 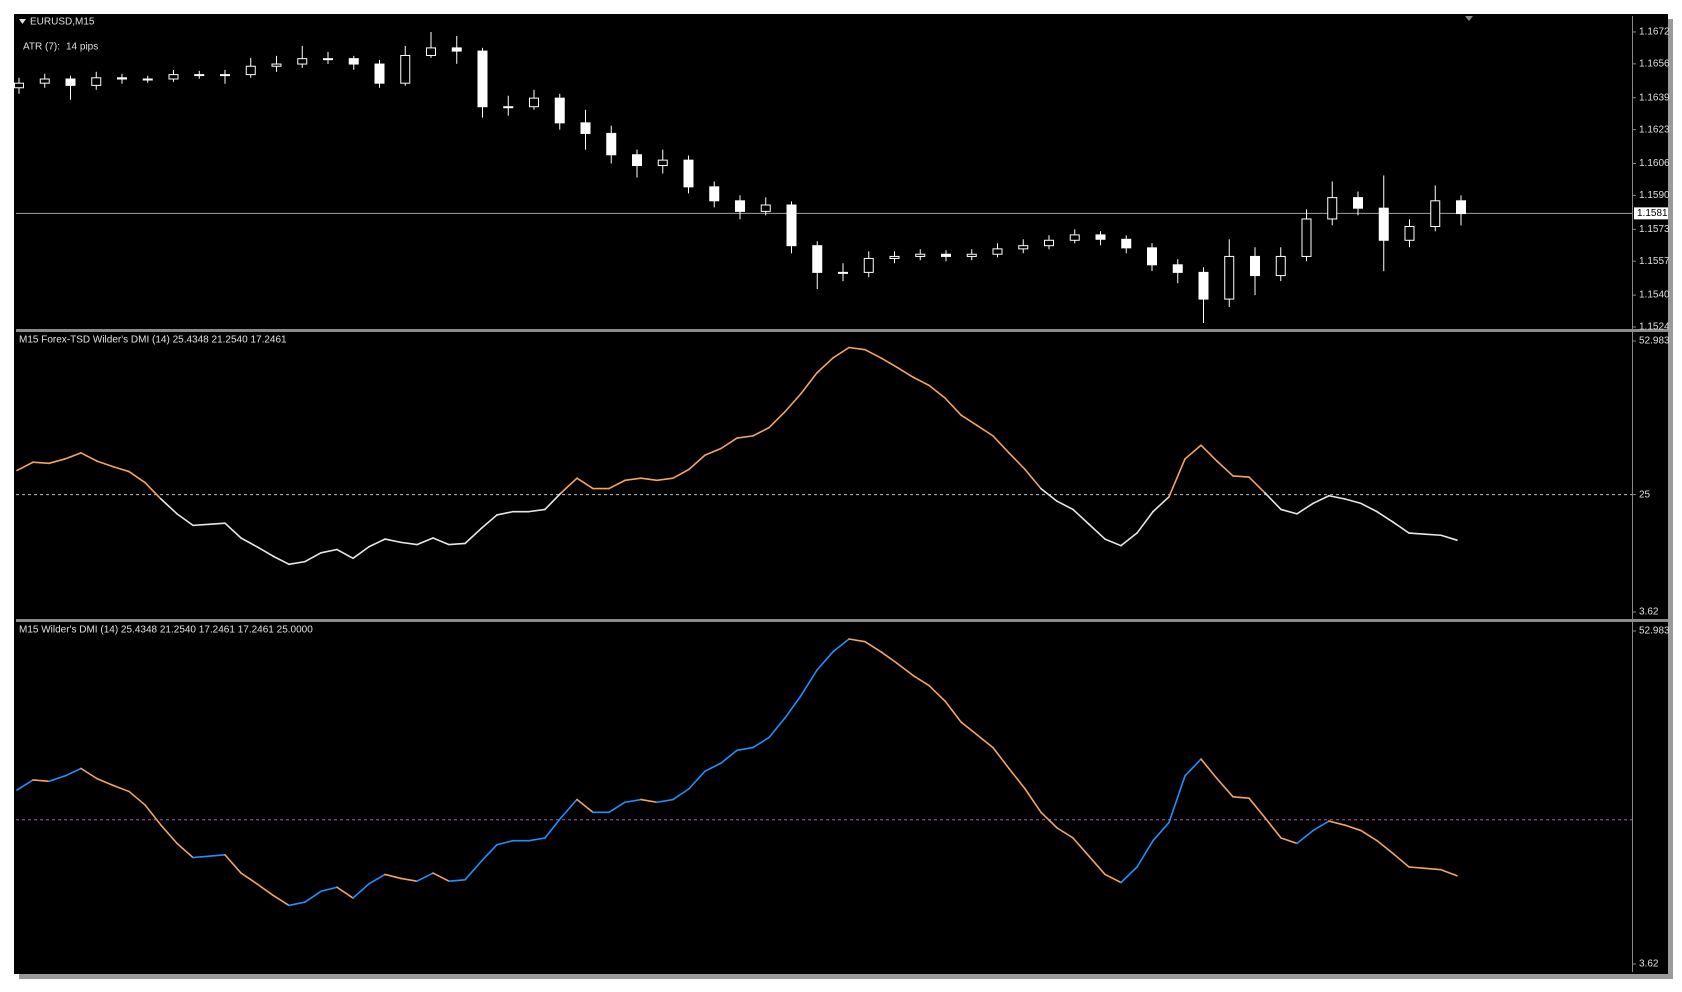 What do you see at coordinates (62, 22) in the screenshot?
I see `symbol-title: EURUSD,M15` at bounding box center [62, 22].